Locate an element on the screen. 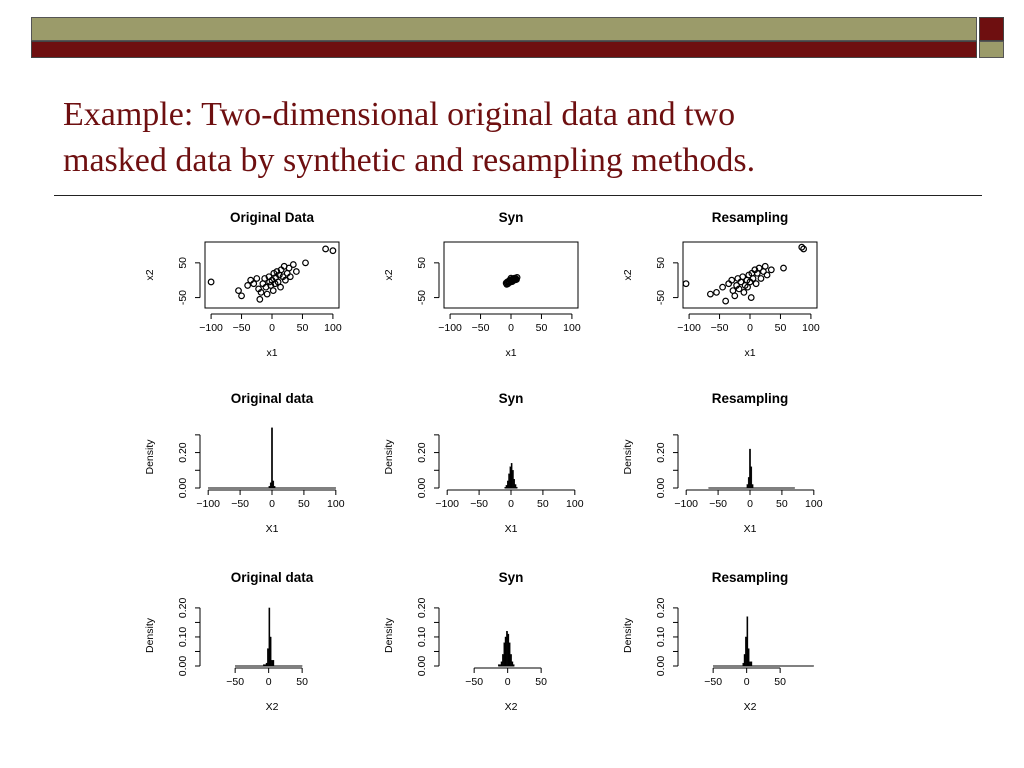 This screenshot has height=768, width=1024. y-axis-label: x2 is located at coordinates (150, 274).